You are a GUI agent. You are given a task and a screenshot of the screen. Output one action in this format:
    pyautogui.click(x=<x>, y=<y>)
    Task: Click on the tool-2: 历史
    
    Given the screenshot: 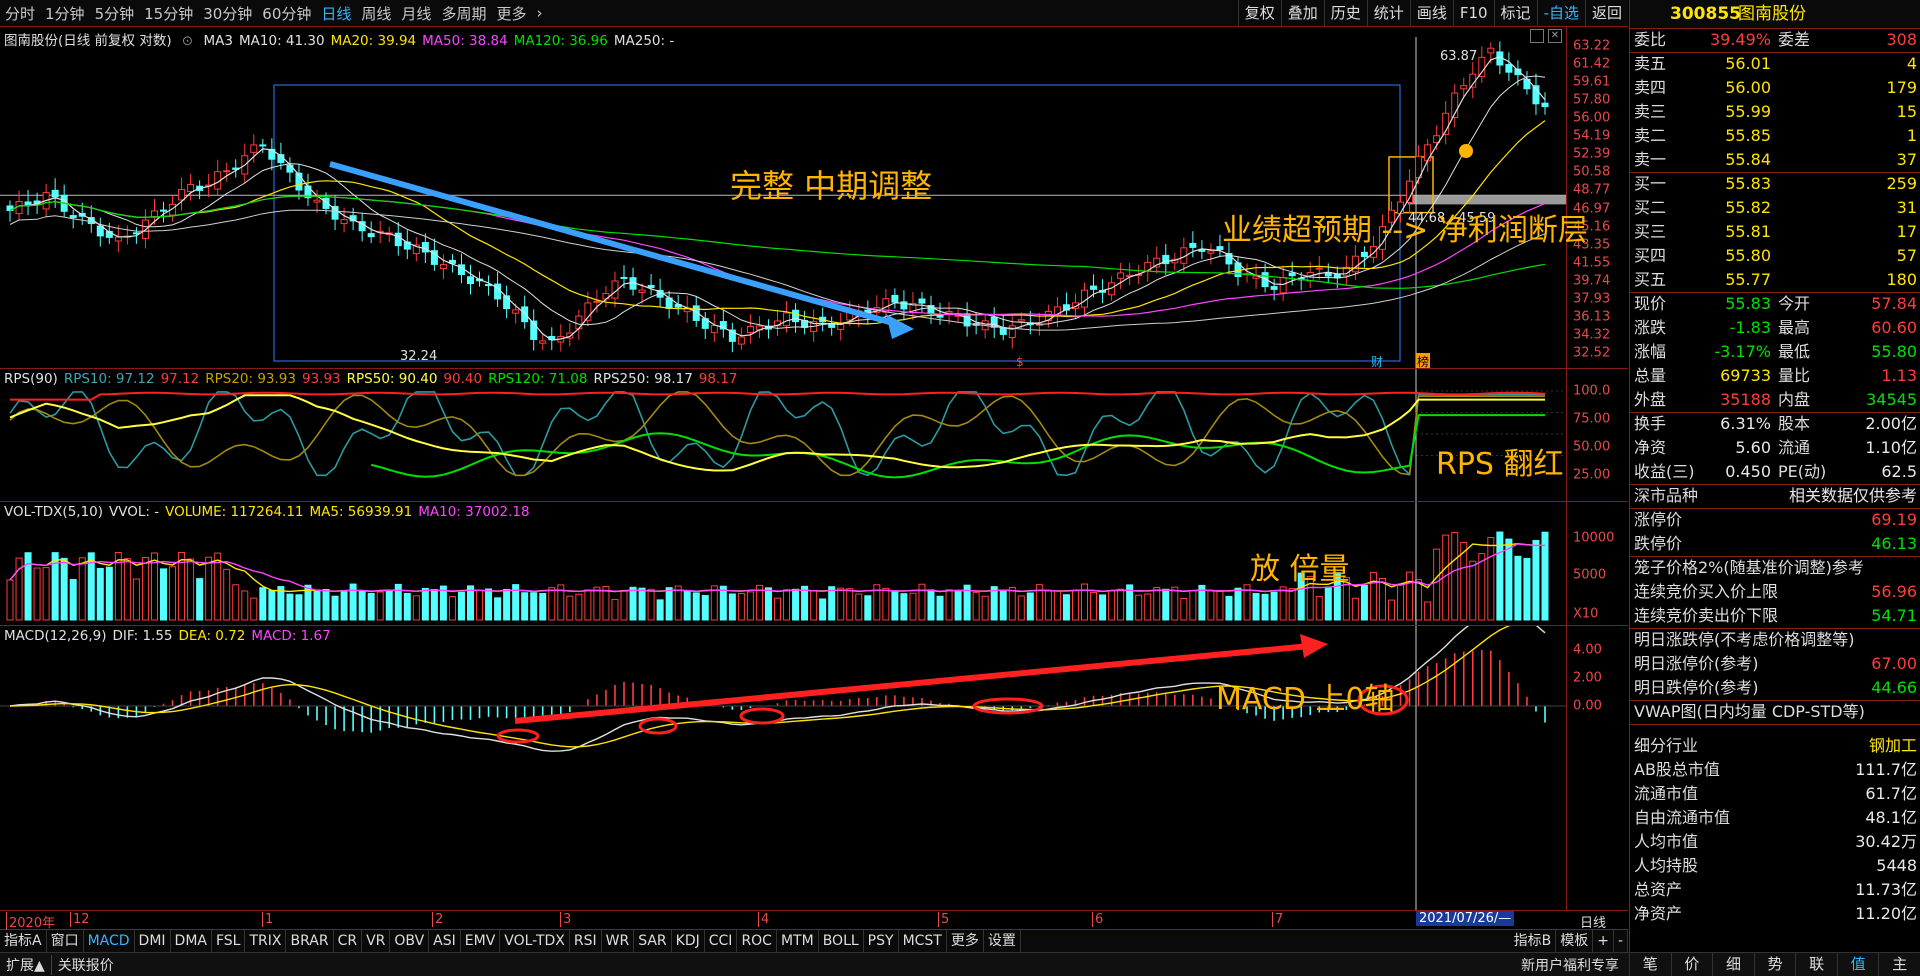 What is the action you would take?
    pyautogui.click(x=1345, y=13)
    